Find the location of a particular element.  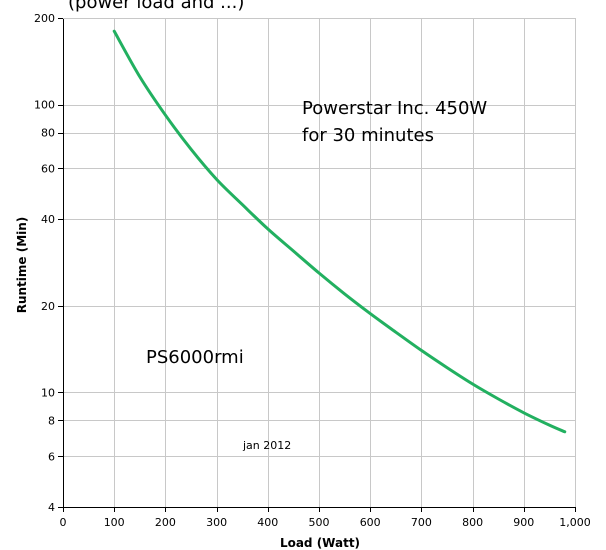

y-tick-label: 8 is located at coordinates (51, 420).